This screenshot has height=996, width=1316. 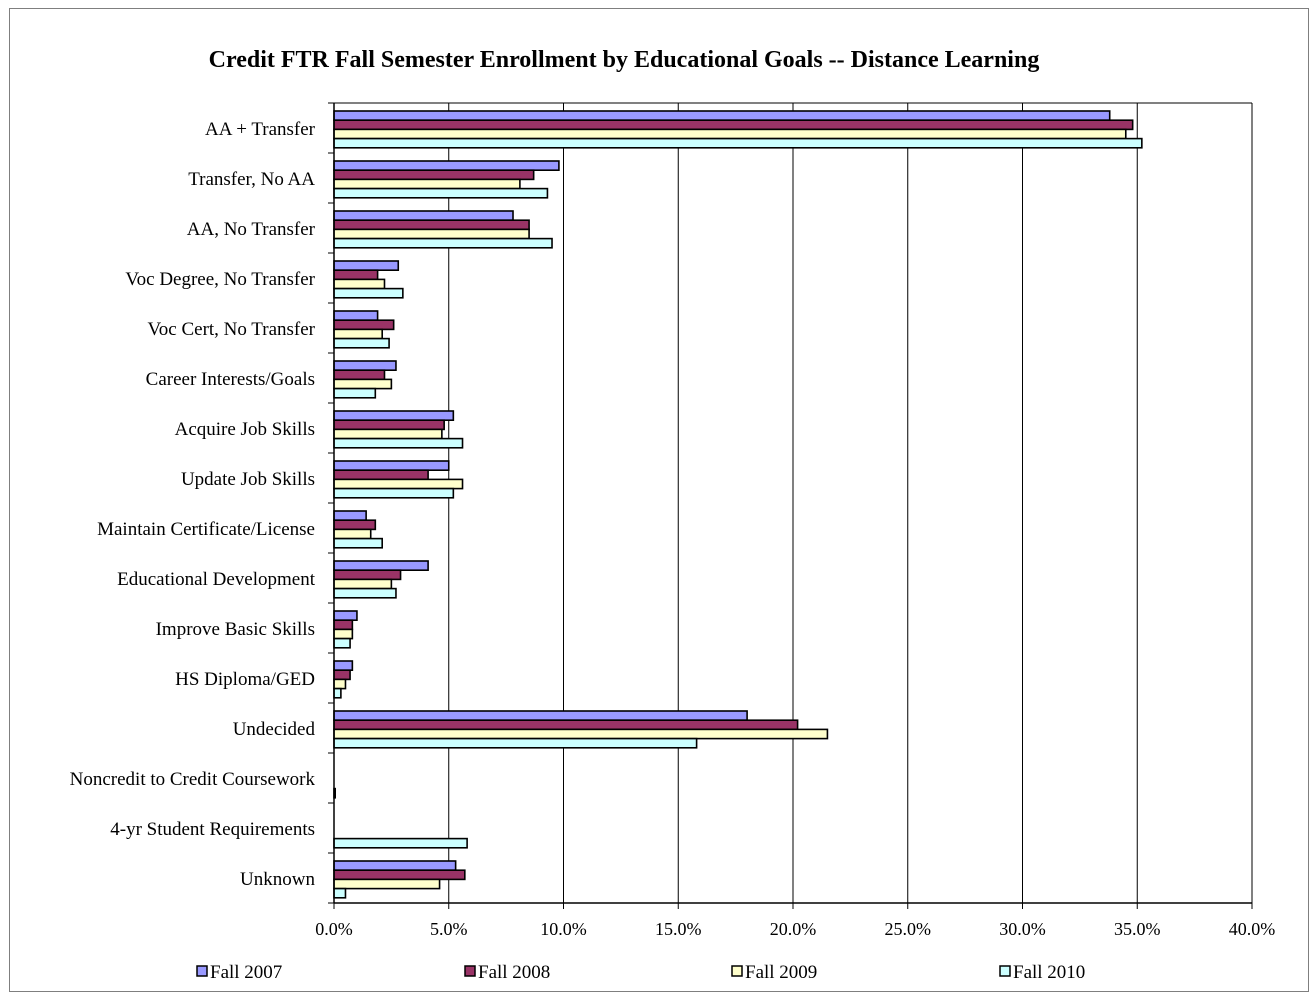 What do you see at coordinates (251, 229) in the screenshot?
I see `category-label: AA, No Transfer` at bounding box center [251, 229].